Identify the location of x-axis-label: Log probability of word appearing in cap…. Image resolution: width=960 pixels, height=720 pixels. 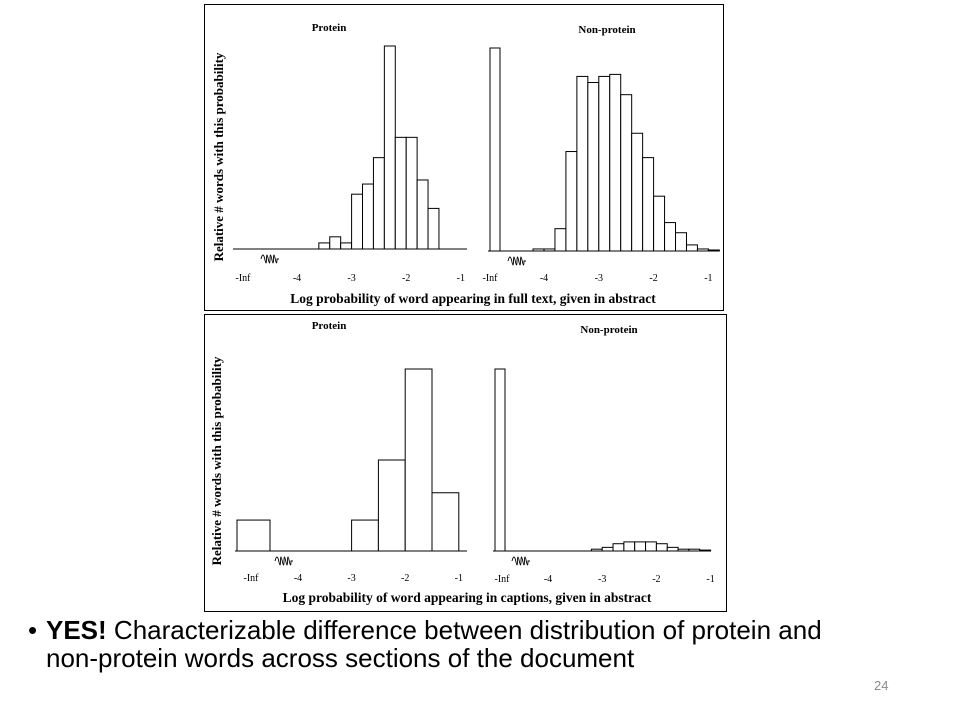
(467, 597).